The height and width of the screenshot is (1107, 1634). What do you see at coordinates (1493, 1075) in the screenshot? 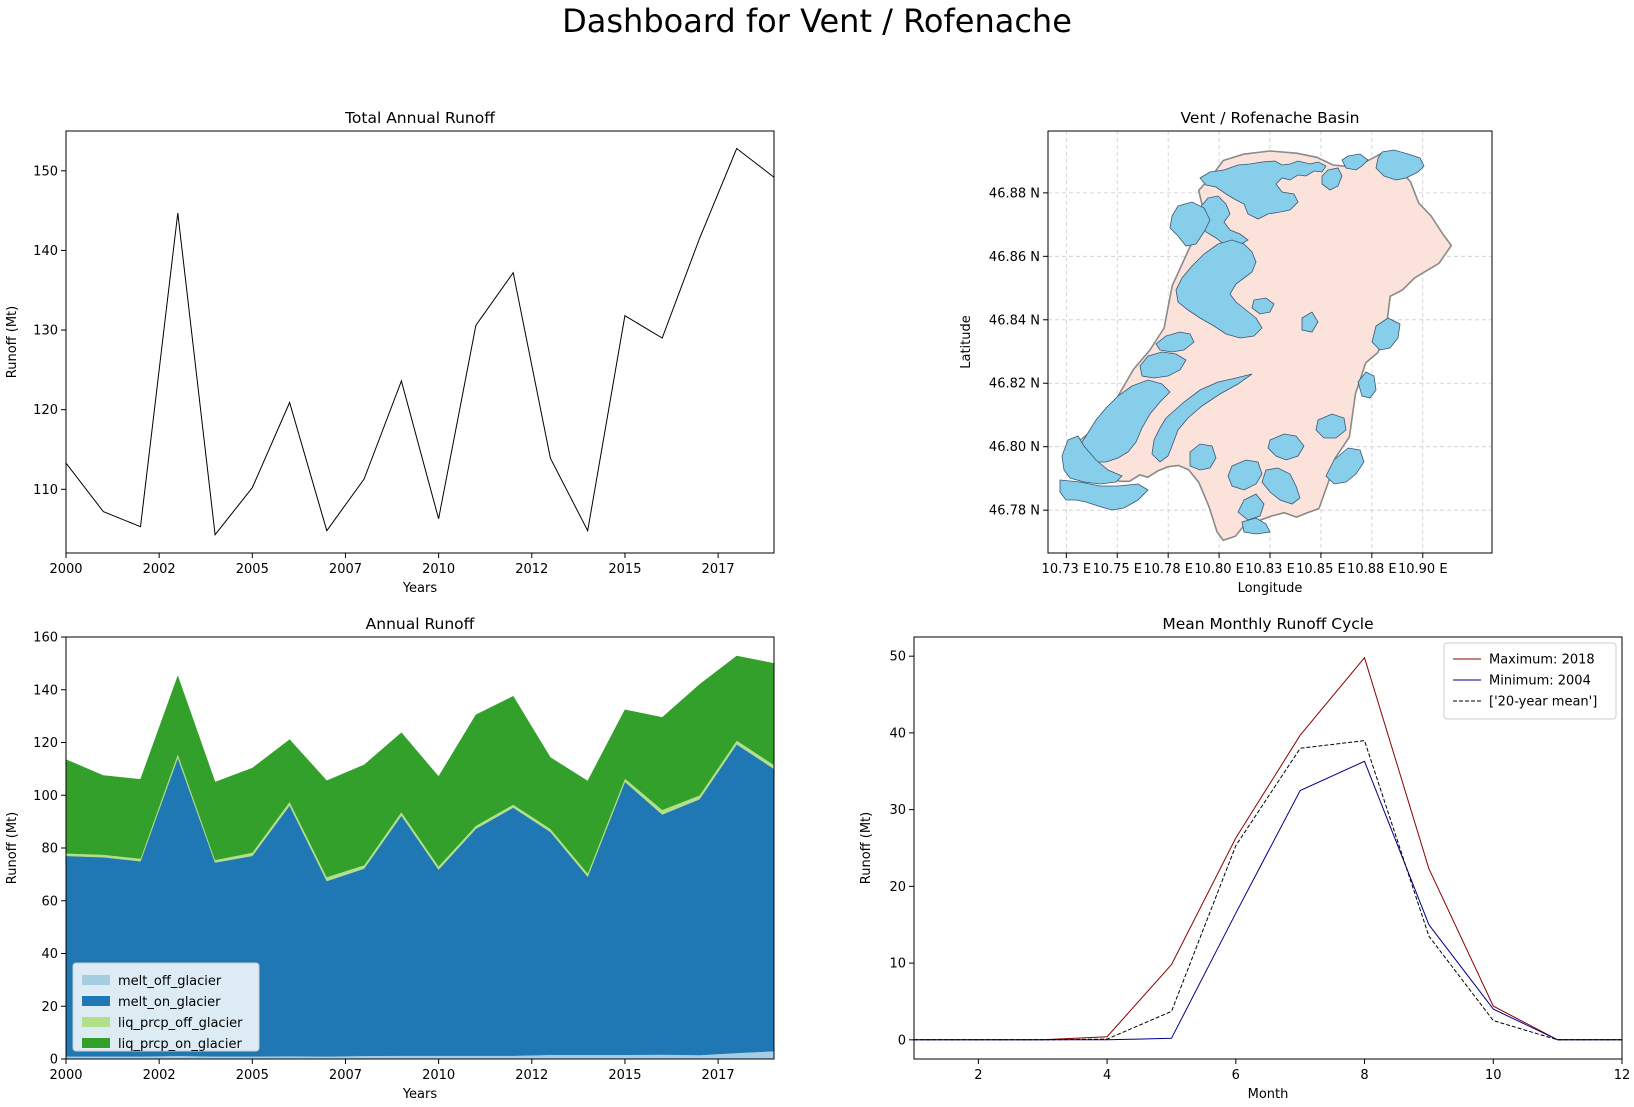
I see `x-tick-label: 10` at bounding box center [1493, 1075].